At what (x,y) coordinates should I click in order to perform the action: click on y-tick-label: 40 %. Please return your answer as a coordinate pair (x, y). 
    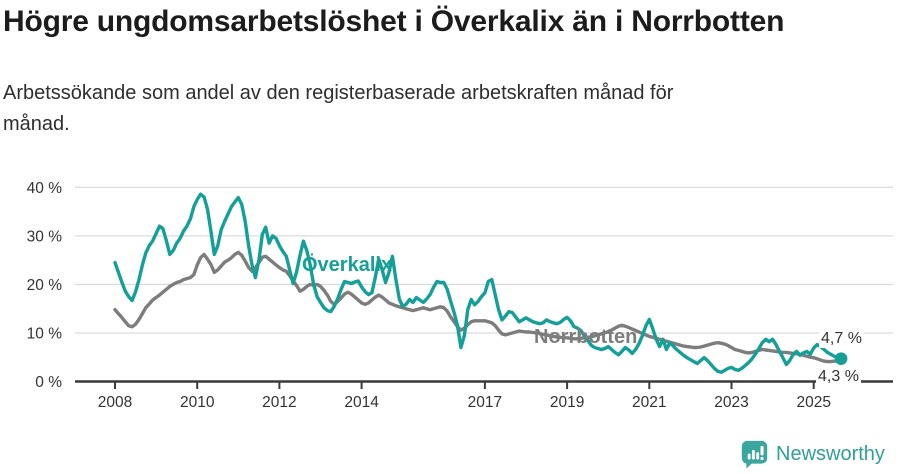
    Looking at the image, I should click on (45, 188).